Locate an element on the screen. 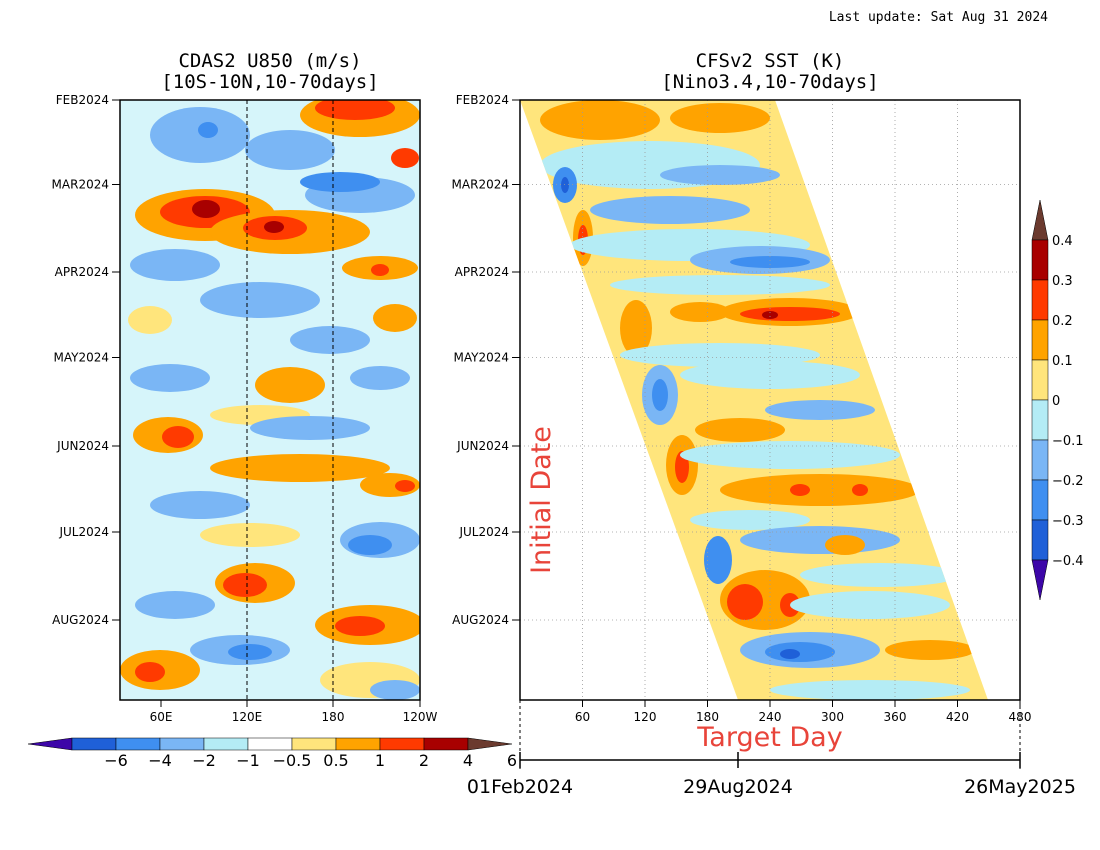 This screenshot has height=850, width=1100. sst-colorbar-label: 0 is located at coordinates (1056, 401).